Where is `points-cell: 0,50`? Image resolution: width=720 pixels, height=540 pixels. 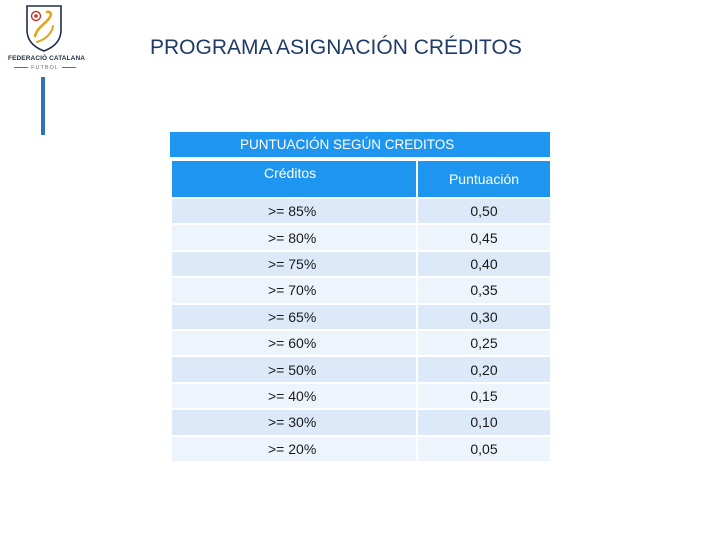 points-cell: 0,50 is located at coordinates (484, 211).